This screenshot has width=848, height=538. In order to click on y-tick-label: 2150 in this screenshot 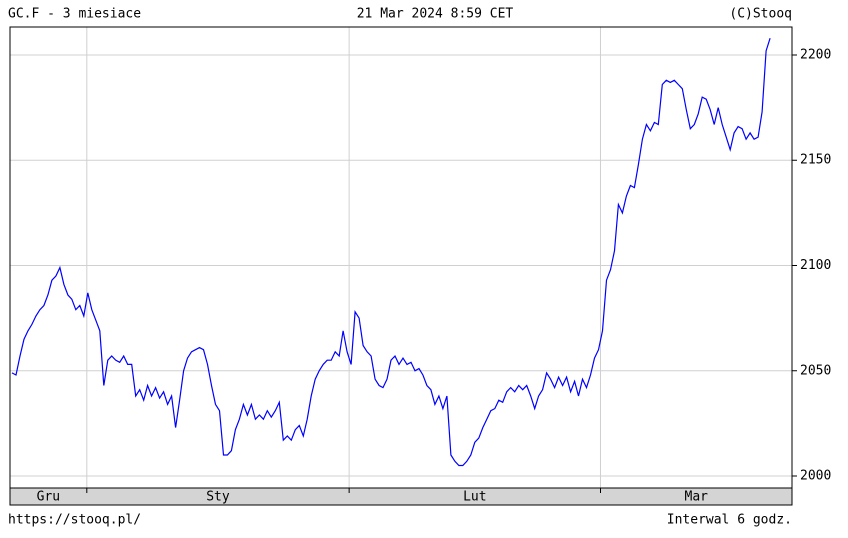, I will do `click(815, 160)`.